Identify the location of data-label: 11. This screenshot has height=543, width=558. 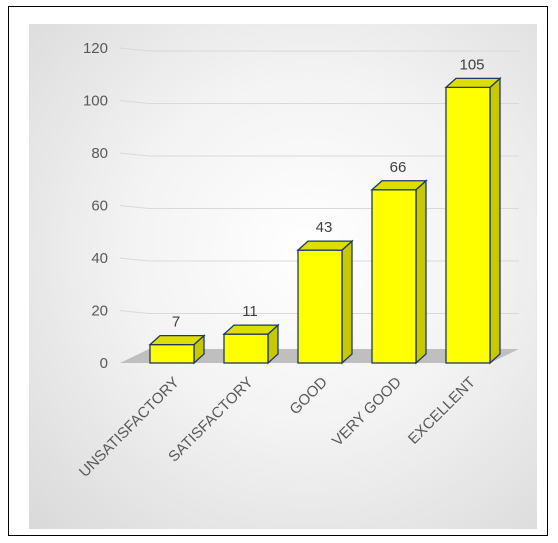
(250, 311).